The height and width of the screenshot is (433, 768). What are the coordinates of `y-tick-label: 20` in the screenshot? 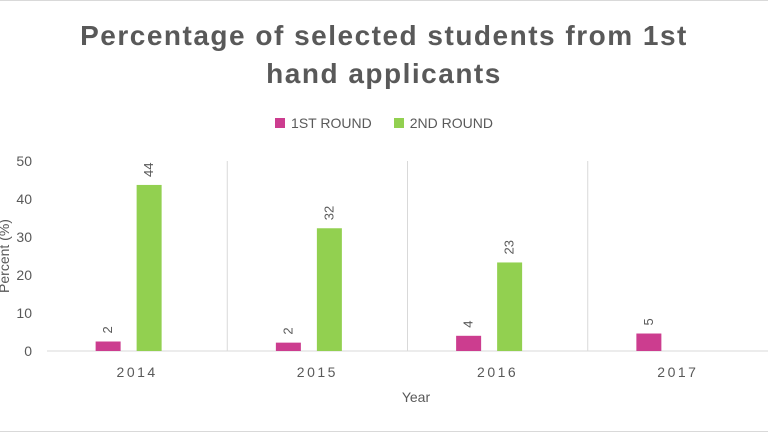 It's located at (24, 275).